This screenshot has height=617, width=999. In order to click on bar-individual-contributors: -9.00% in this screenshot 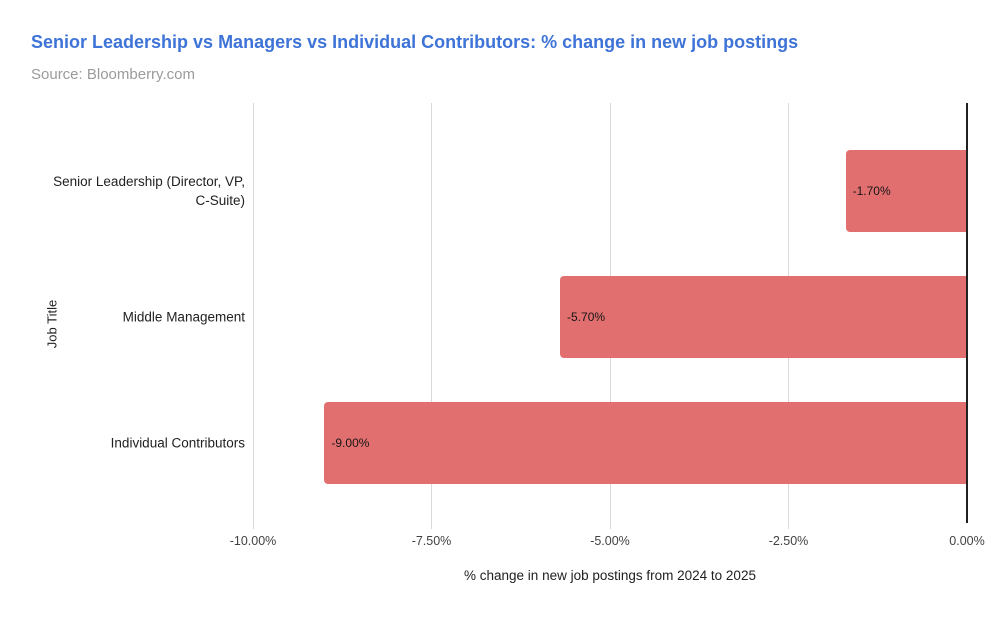, I will do `click(645, 443)`.